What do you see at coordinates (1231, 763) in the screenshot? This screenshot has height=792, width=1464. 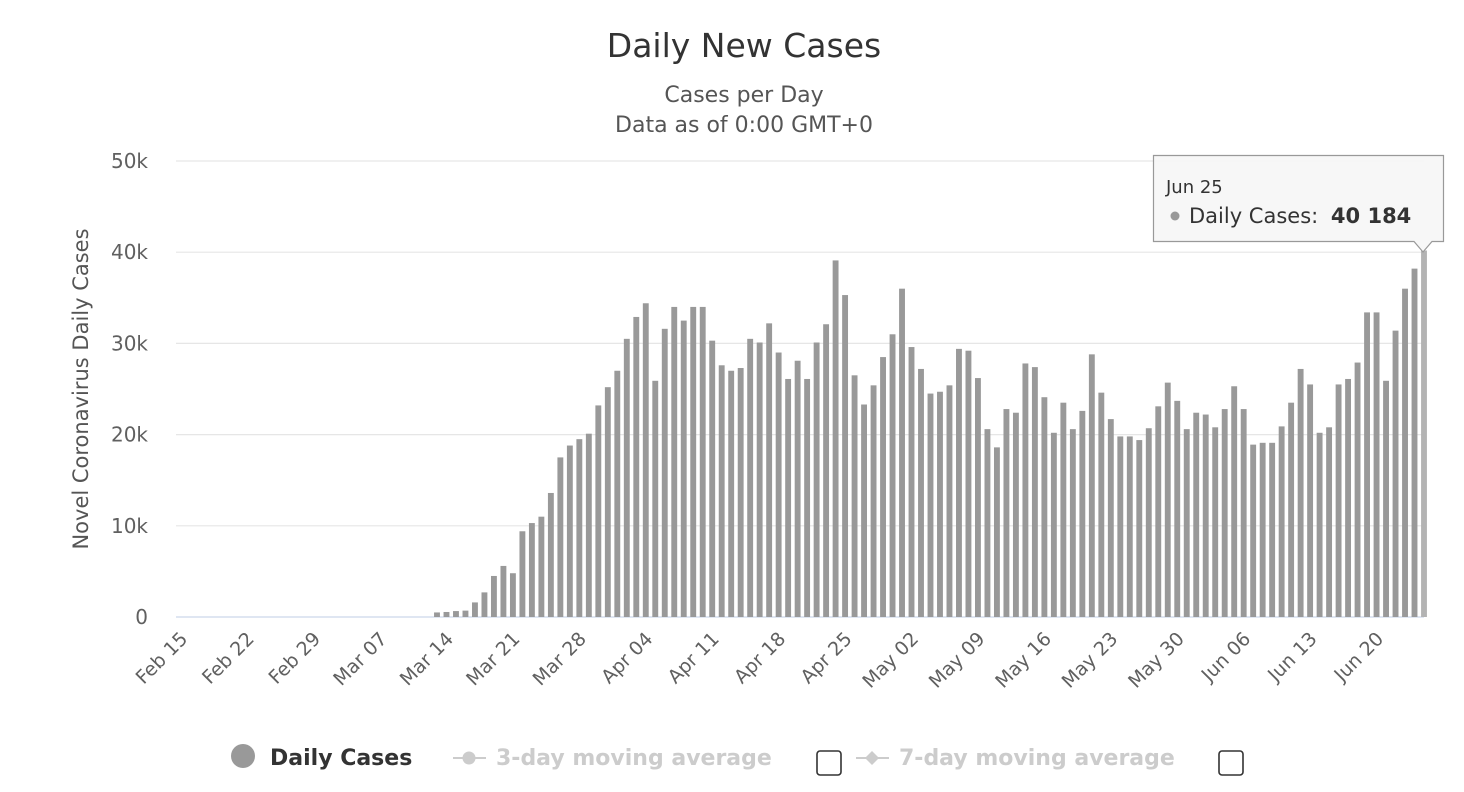 I see `legend-7day-checkbox` at bounding box center [1231, 763].